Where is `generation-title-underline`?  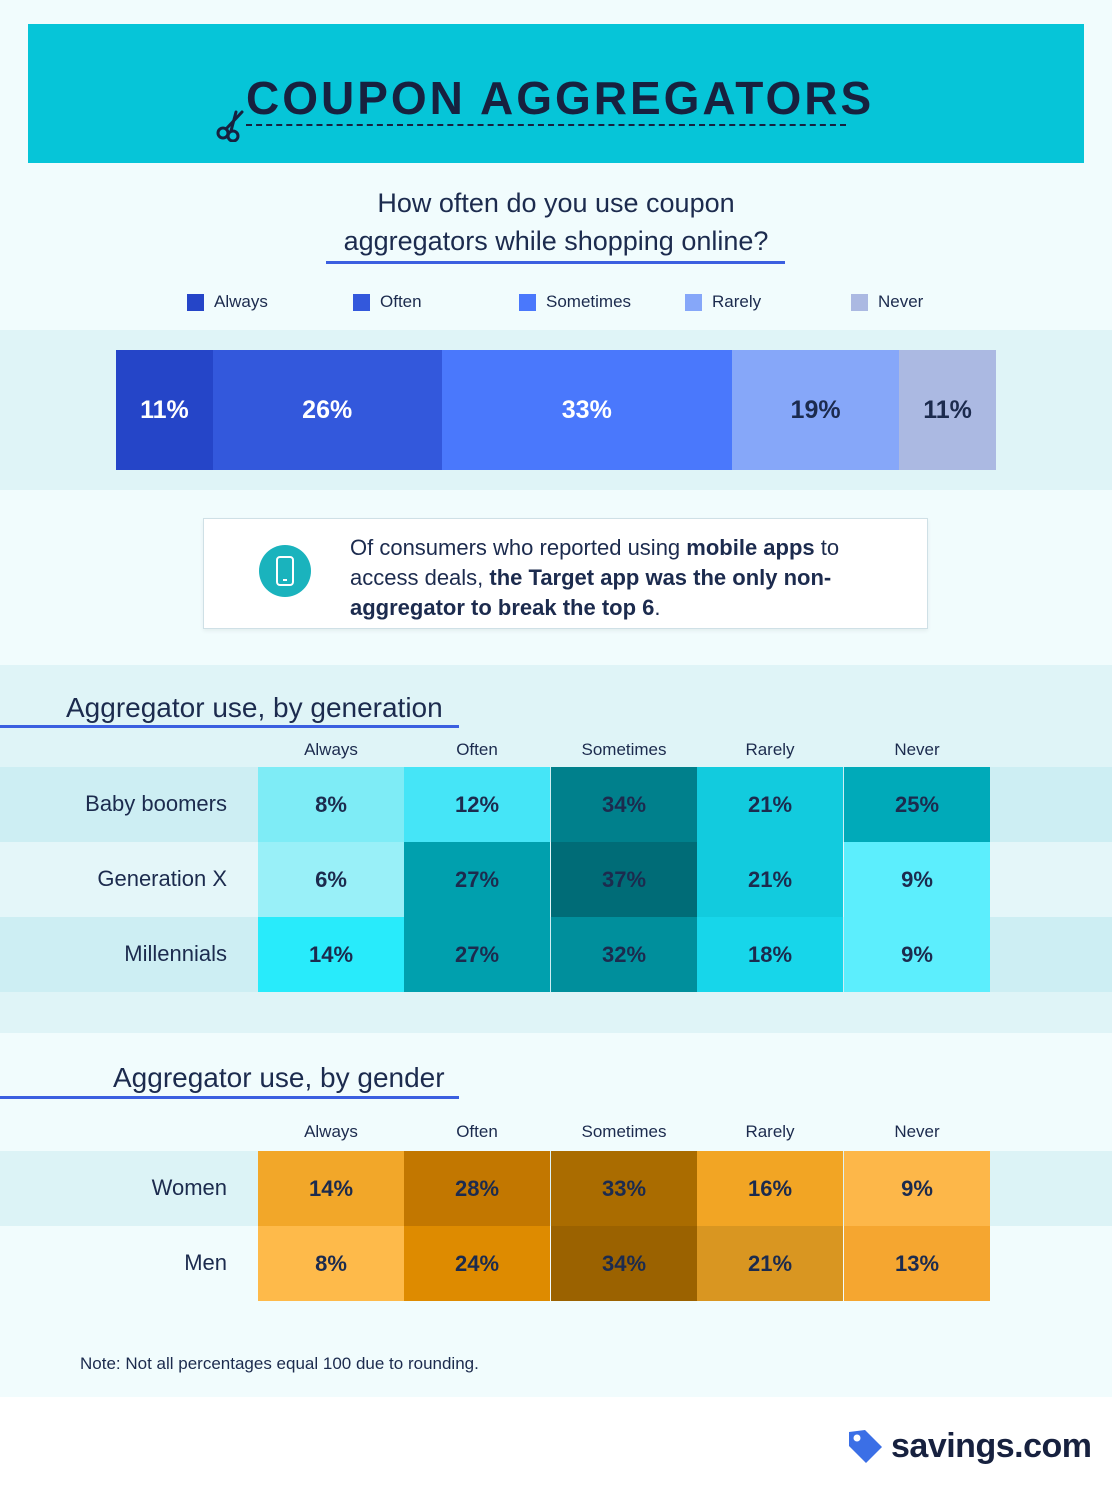
generation-title-underline is located at coordinates (229, 726).